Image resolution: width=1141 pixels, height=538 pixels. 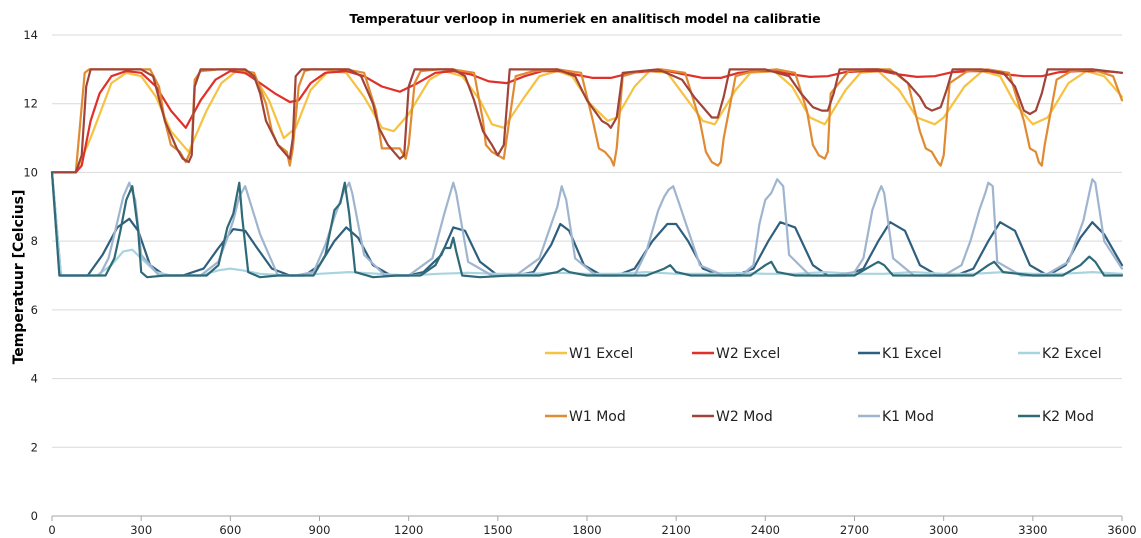 I want to click on legend-label-7: K2 Mod, so click(x=1068, y=417).